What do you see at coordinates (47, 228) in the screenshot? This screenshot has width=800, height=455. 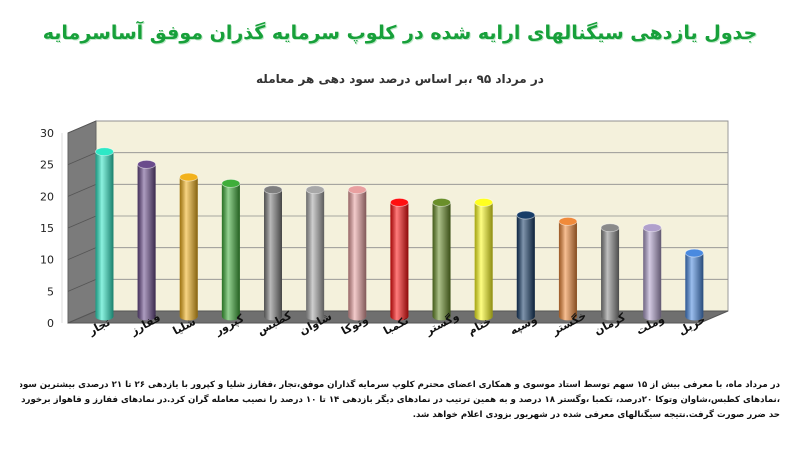 I see `y-tick-label: 15` at bounding box center [47, 228].